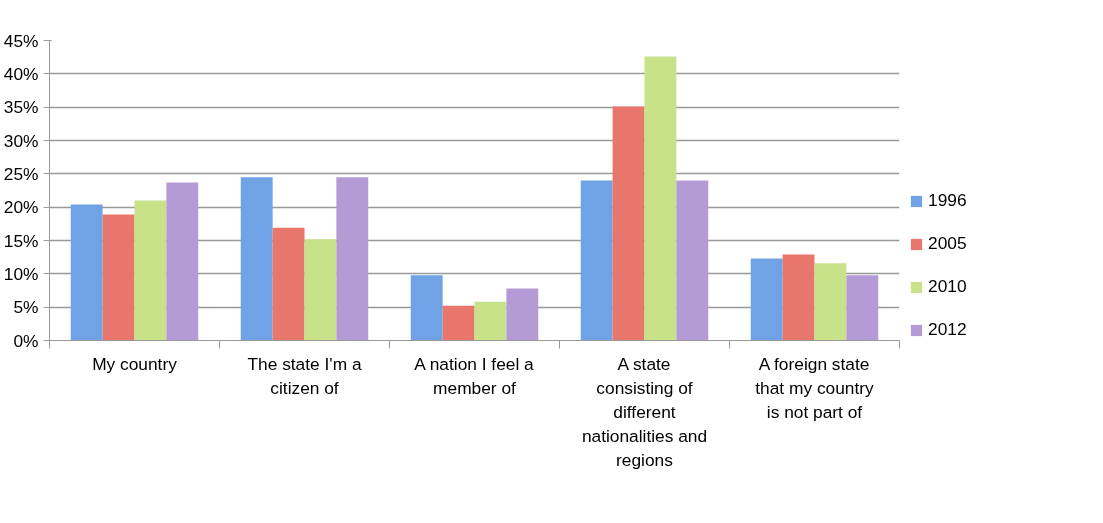 The image size is (1103, 523). I want to click on x-tick-label: A foreign state that my country is not part of, so click(815, 387).